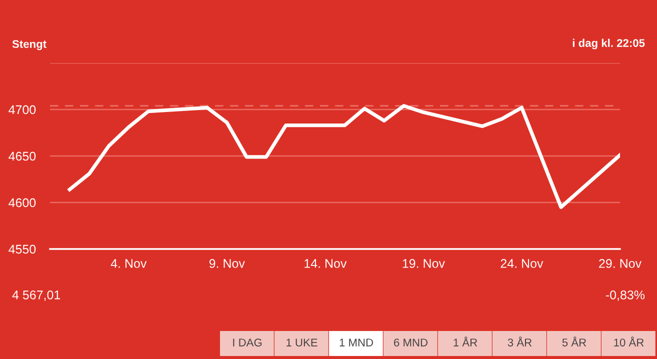 This screenshot has height=359, width=657. Describe the element at coordinates (608, 44) in the screenshot. I see `text: i dag kl. 22:05` at that location.